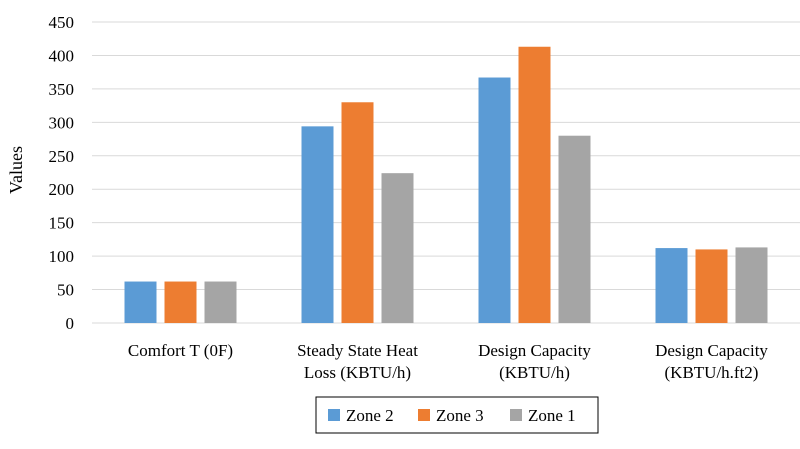 This screenshot has height=449, width=800. What do you see at coordinates (357, 361) in the screenshot?
I see `category-label: Steady State Heat Loss (KBTU/h)` at bounding box center [357, 361].